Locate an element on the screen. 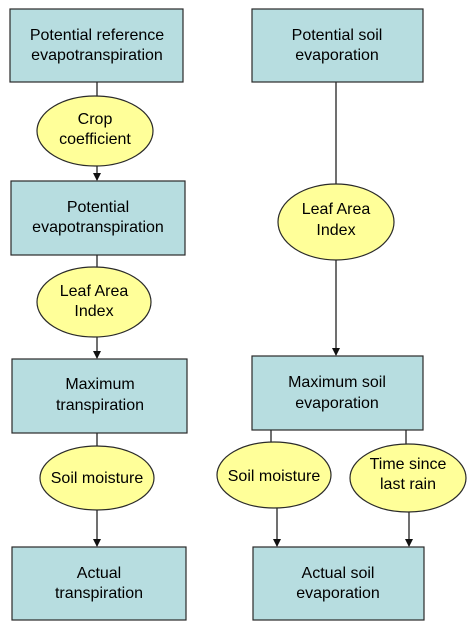  node-soil-moisture-left: Soil moisture is located at coordinates (97, 478).